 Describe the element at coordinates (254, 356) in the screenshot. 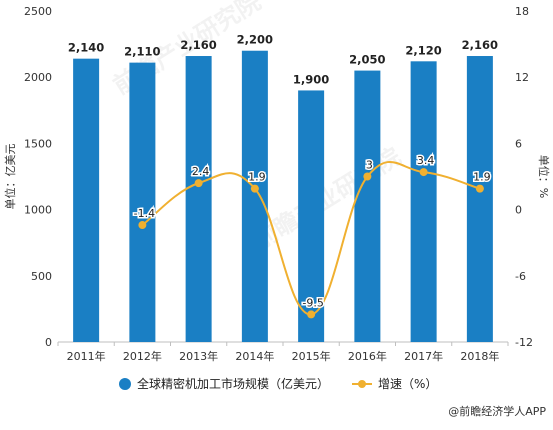

I see `x-tick-label: 2014年` at that location.